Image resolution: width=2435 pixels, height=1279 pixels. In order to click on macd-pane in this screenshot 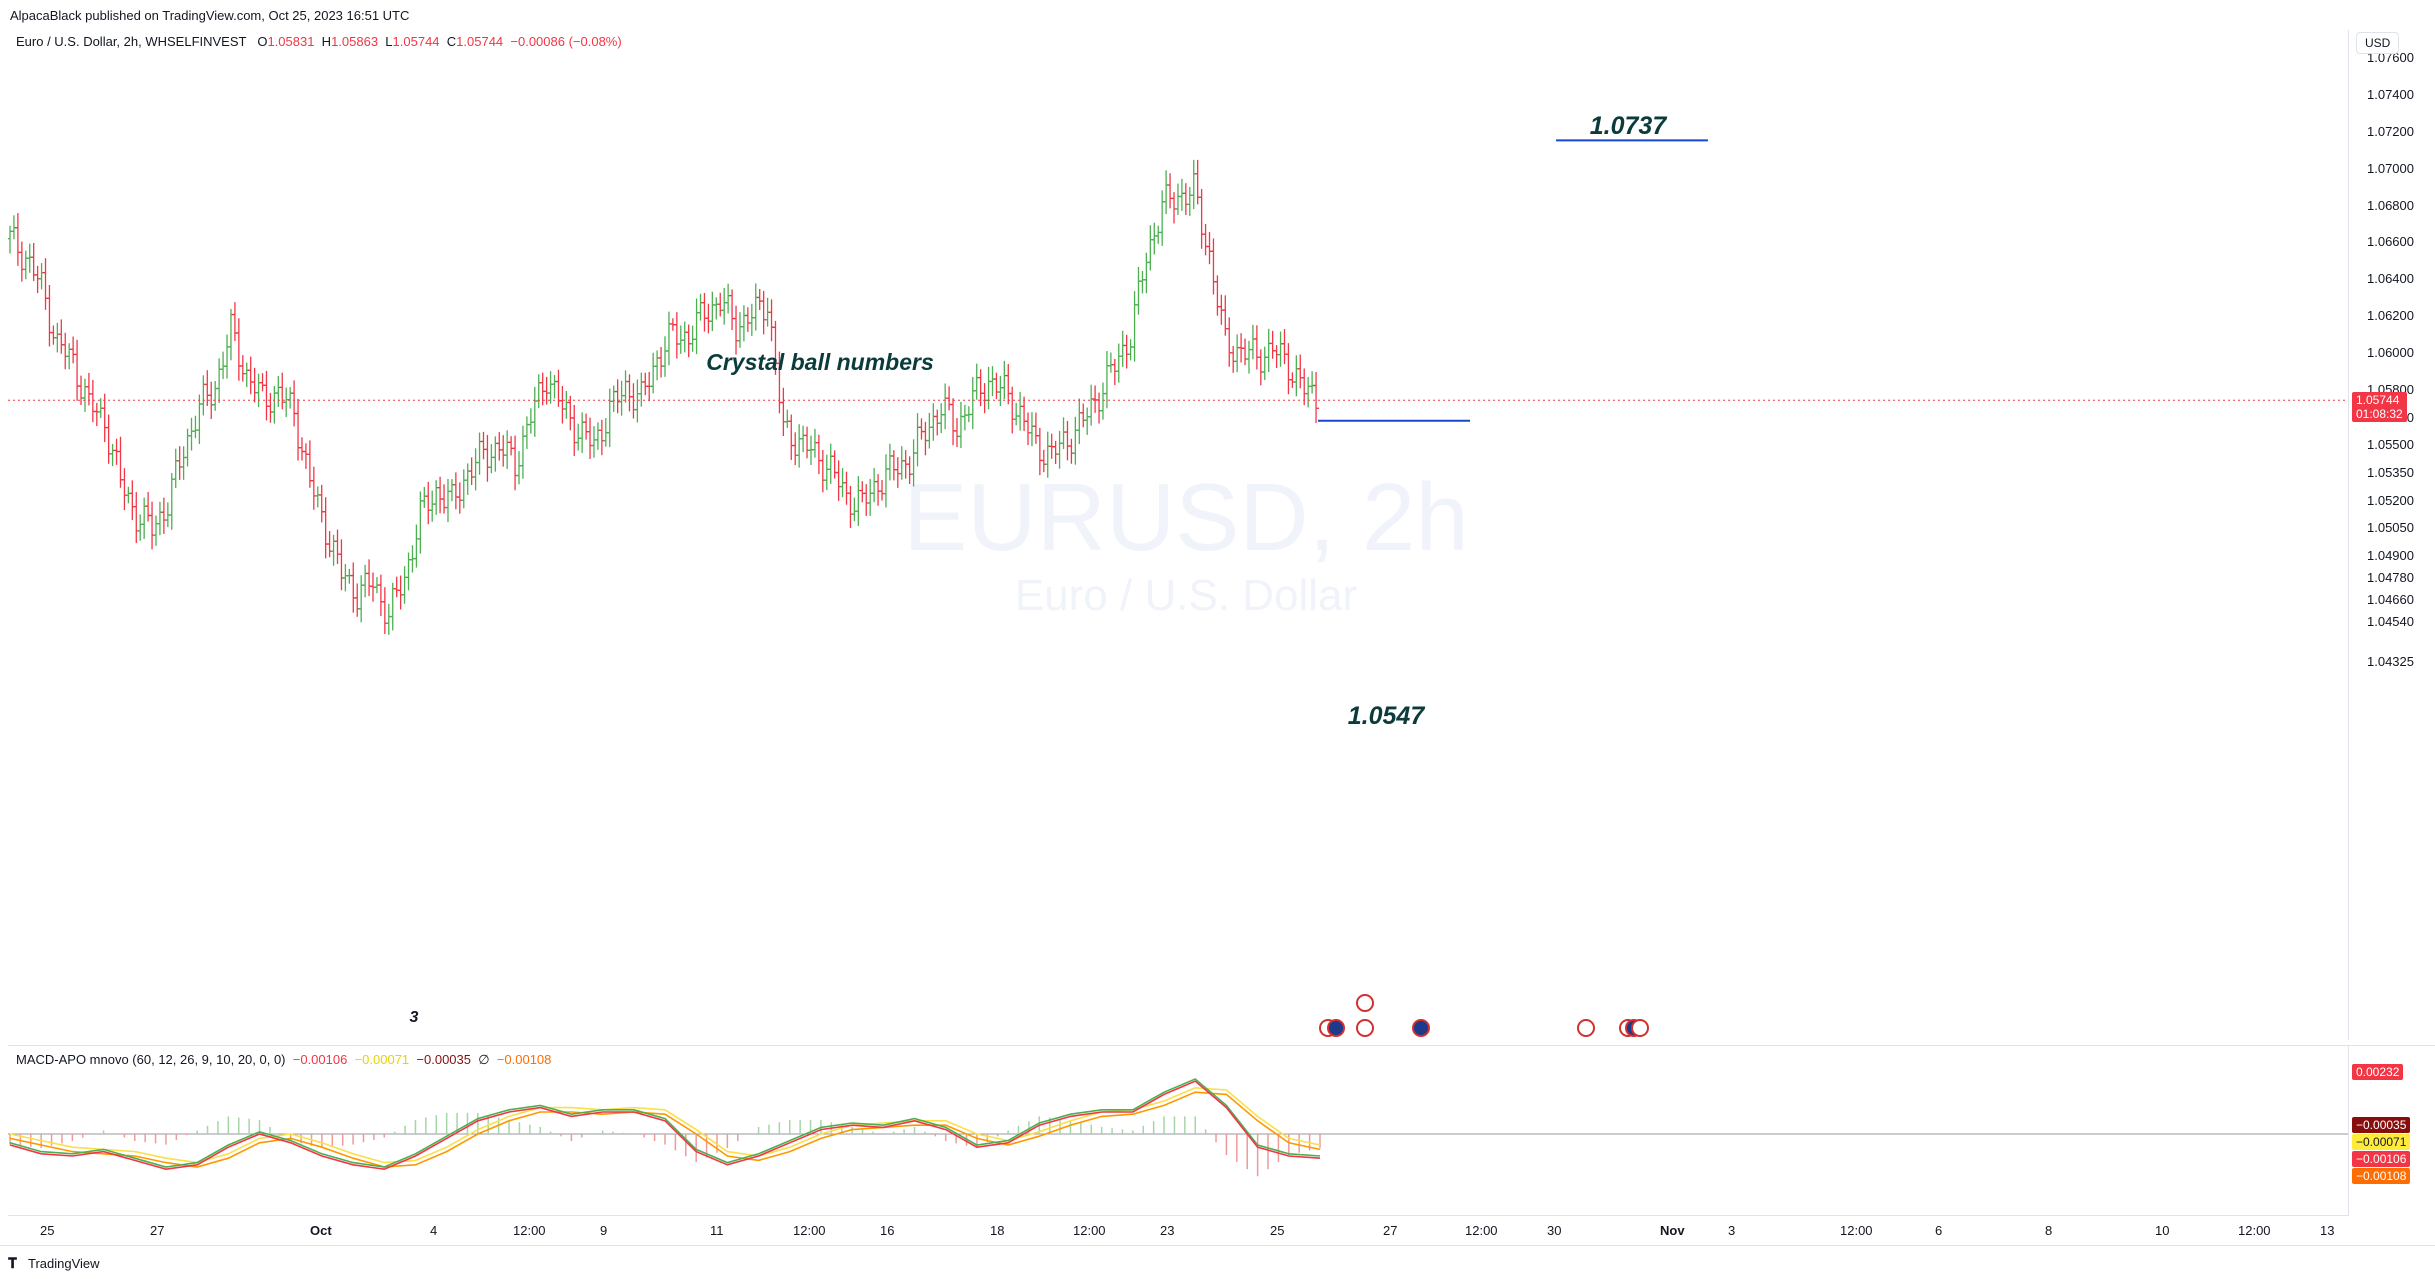, I will do `click(1178, 1130)`.